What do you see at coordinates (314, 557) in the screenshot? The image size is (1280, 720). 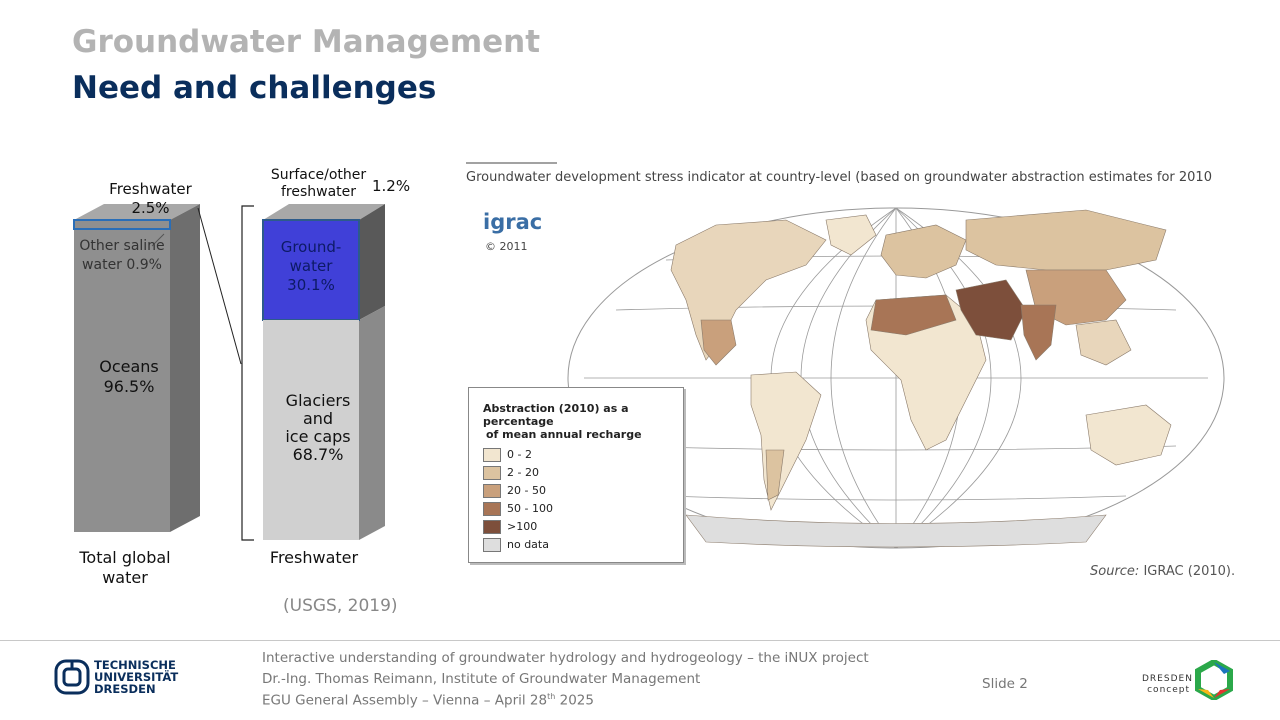 I see `freshwater-label: Freshwater` at bounding box center [314, 557].